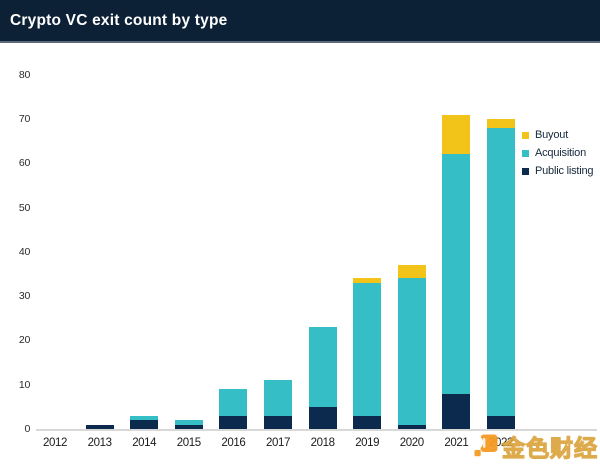 The image size is (600, 464). I want to click on y-axis-tick-30: 30, so click(24, 296).